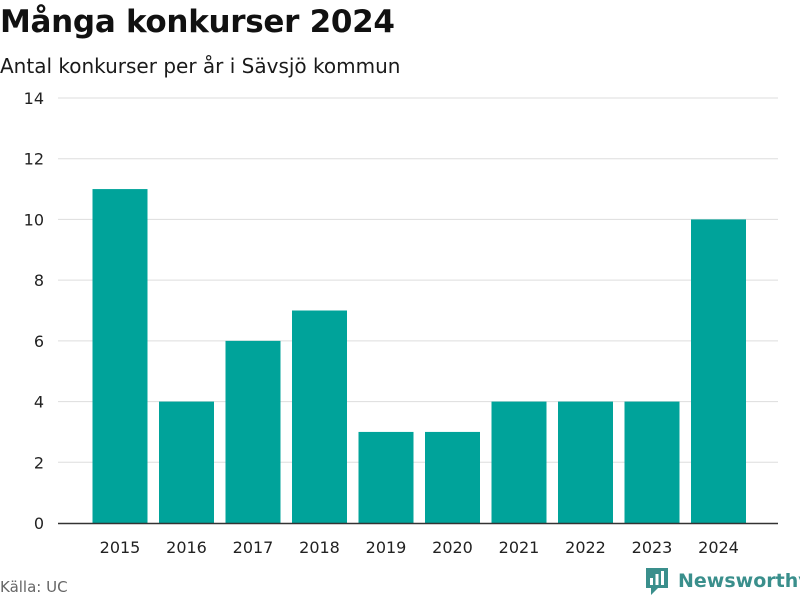 The width and height of the screenshot is (800, 600). I want to click on y-tick-label: 14, so click(34, 98).